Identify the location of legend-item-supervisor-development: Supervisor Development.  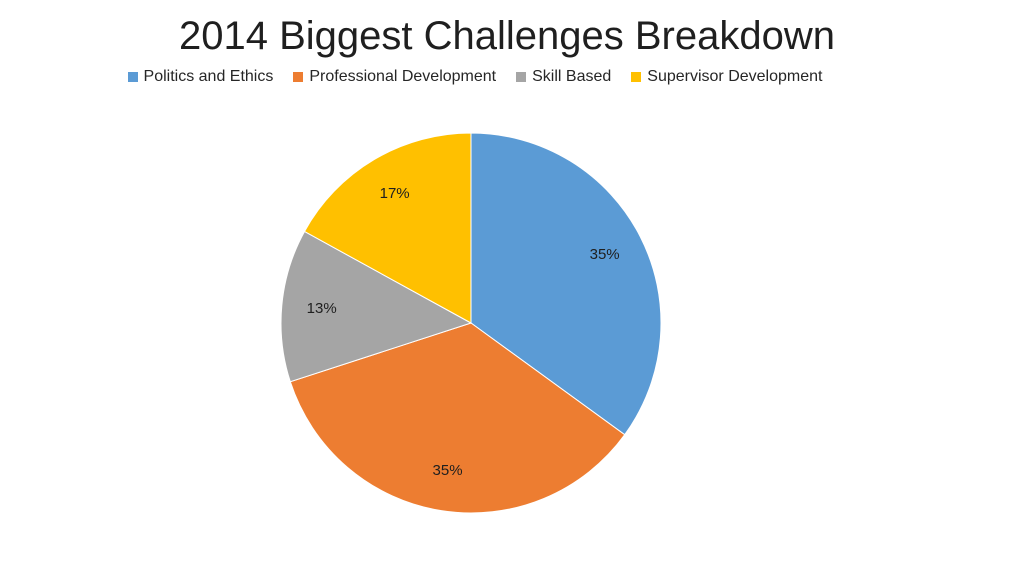
(726, 77).